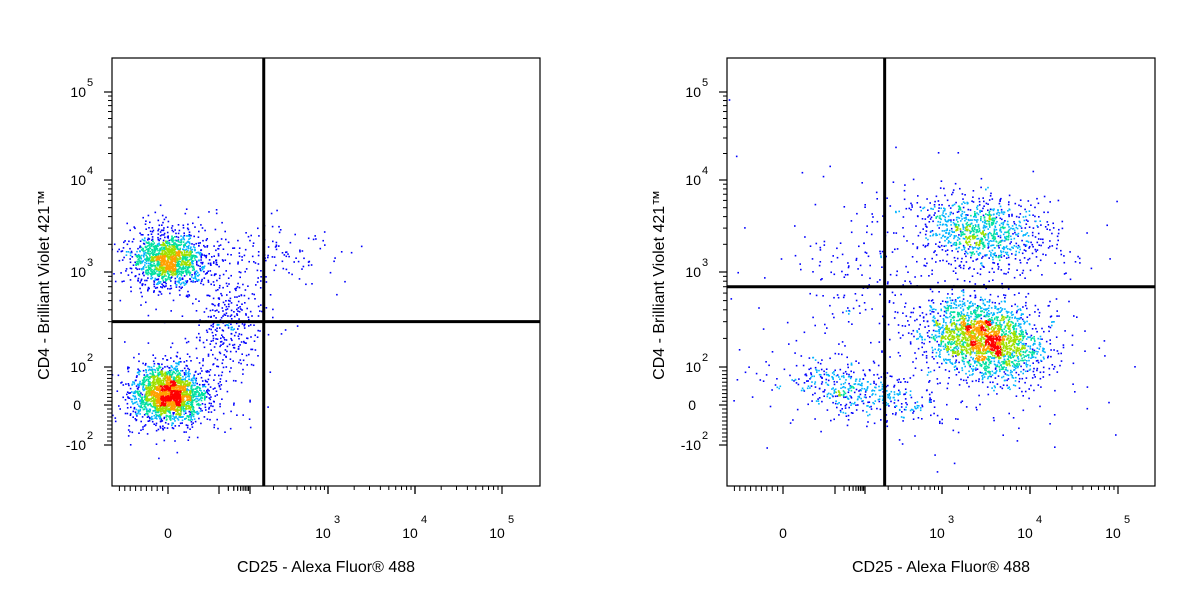 Image resolution: width=1200 pixels, height=600 pixels. What do you see at coordinates (323, 533) in the screenshot?
I see `x-tick-label: 10` at bounding box center [323, 533].